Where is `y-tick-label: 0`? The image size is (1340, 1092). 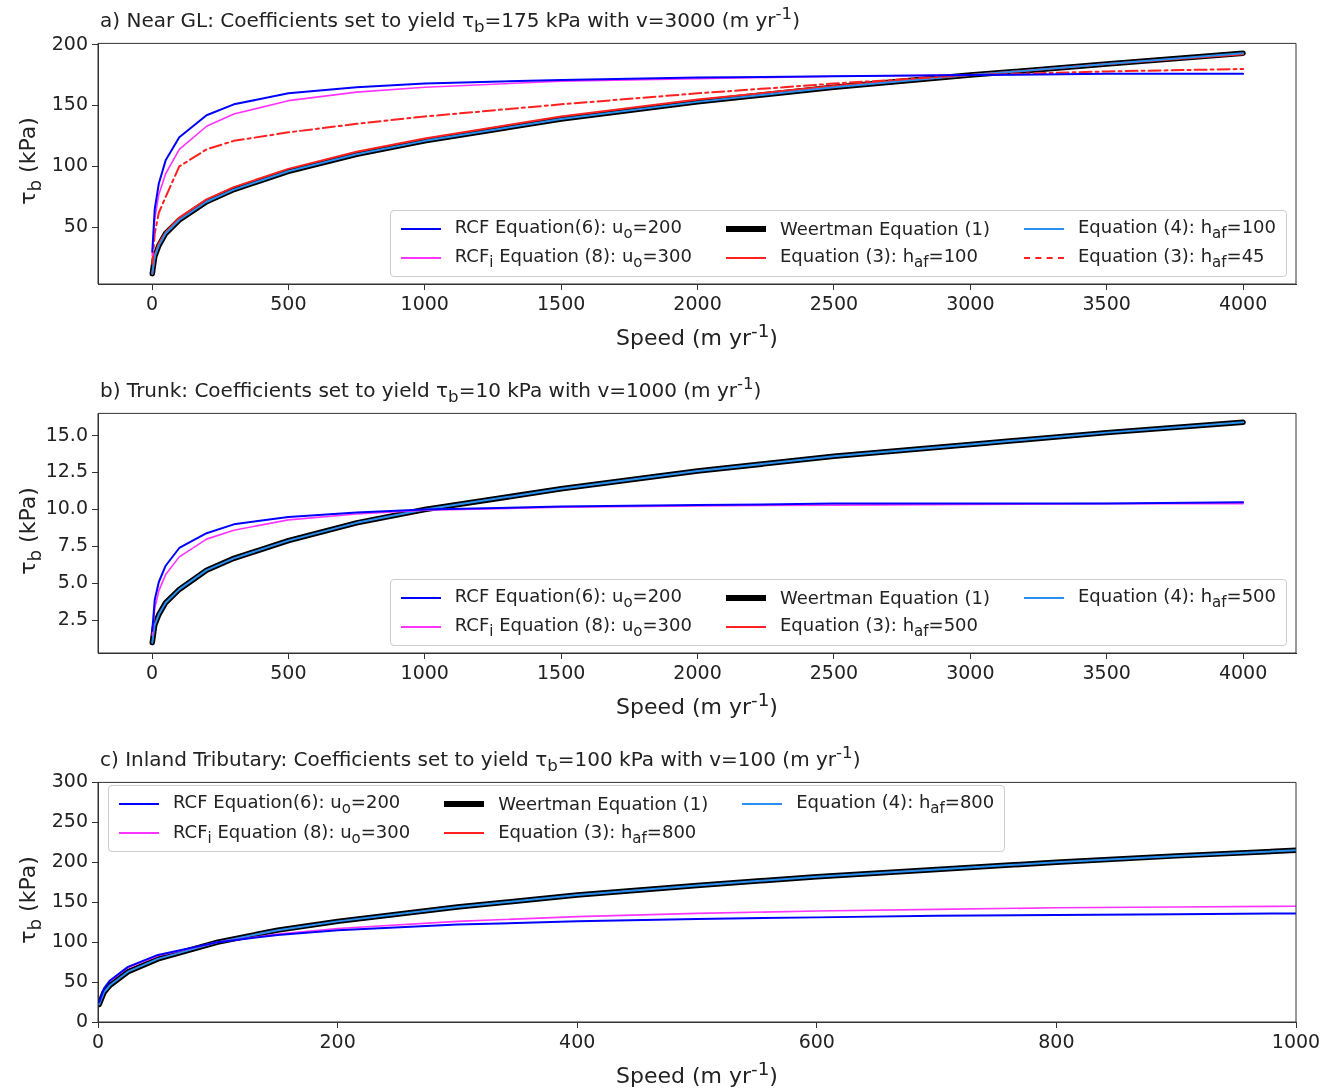 y-tick-label: 0 is located at coordinates (81, 1019).